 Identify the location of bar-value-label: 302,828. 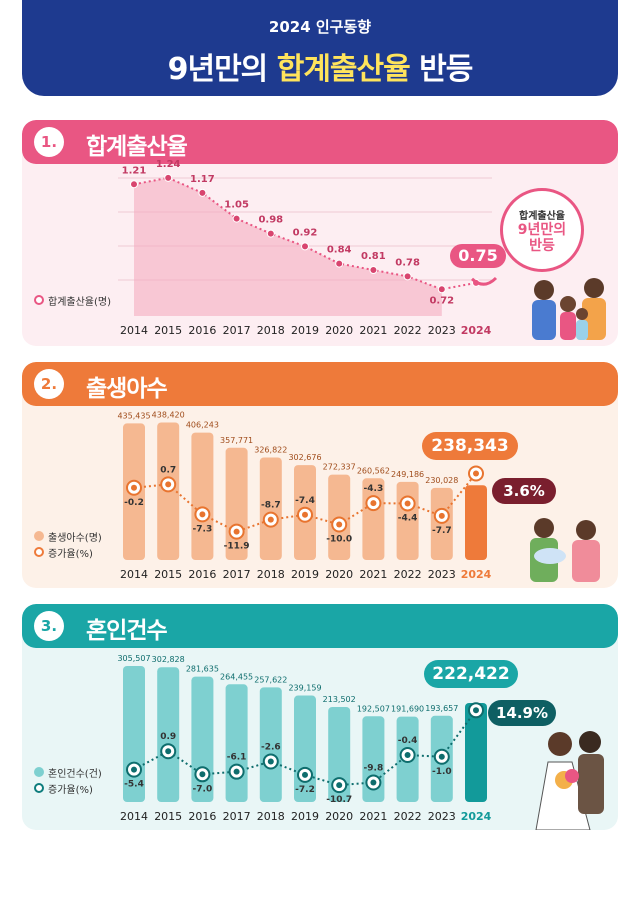
(168, 659).